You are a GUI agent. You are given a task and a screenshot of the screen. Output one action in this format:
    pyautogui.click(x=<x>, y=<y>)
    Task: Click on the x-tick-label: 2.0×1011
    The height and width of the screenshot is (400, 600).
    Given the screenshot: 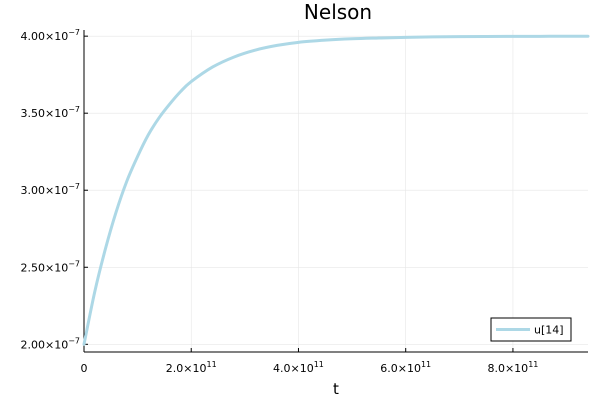 What is the action you would take?
    pyautogui.click(x=191, y=367)
    